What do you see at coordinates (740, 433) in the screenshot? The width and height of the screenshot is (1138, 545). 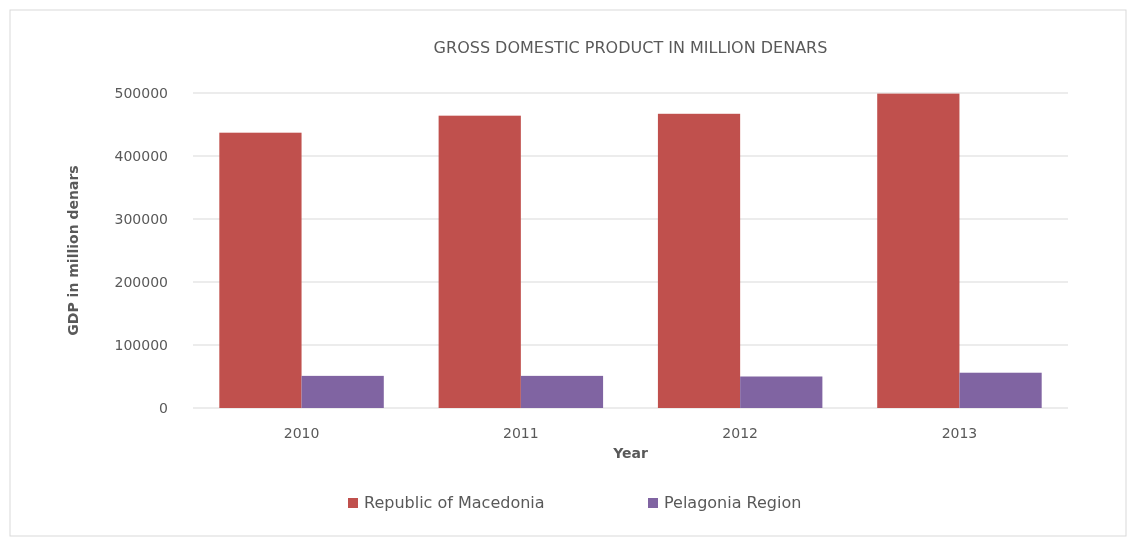 I see `x-tick-label: 2012` at bounding box center [740, 433].